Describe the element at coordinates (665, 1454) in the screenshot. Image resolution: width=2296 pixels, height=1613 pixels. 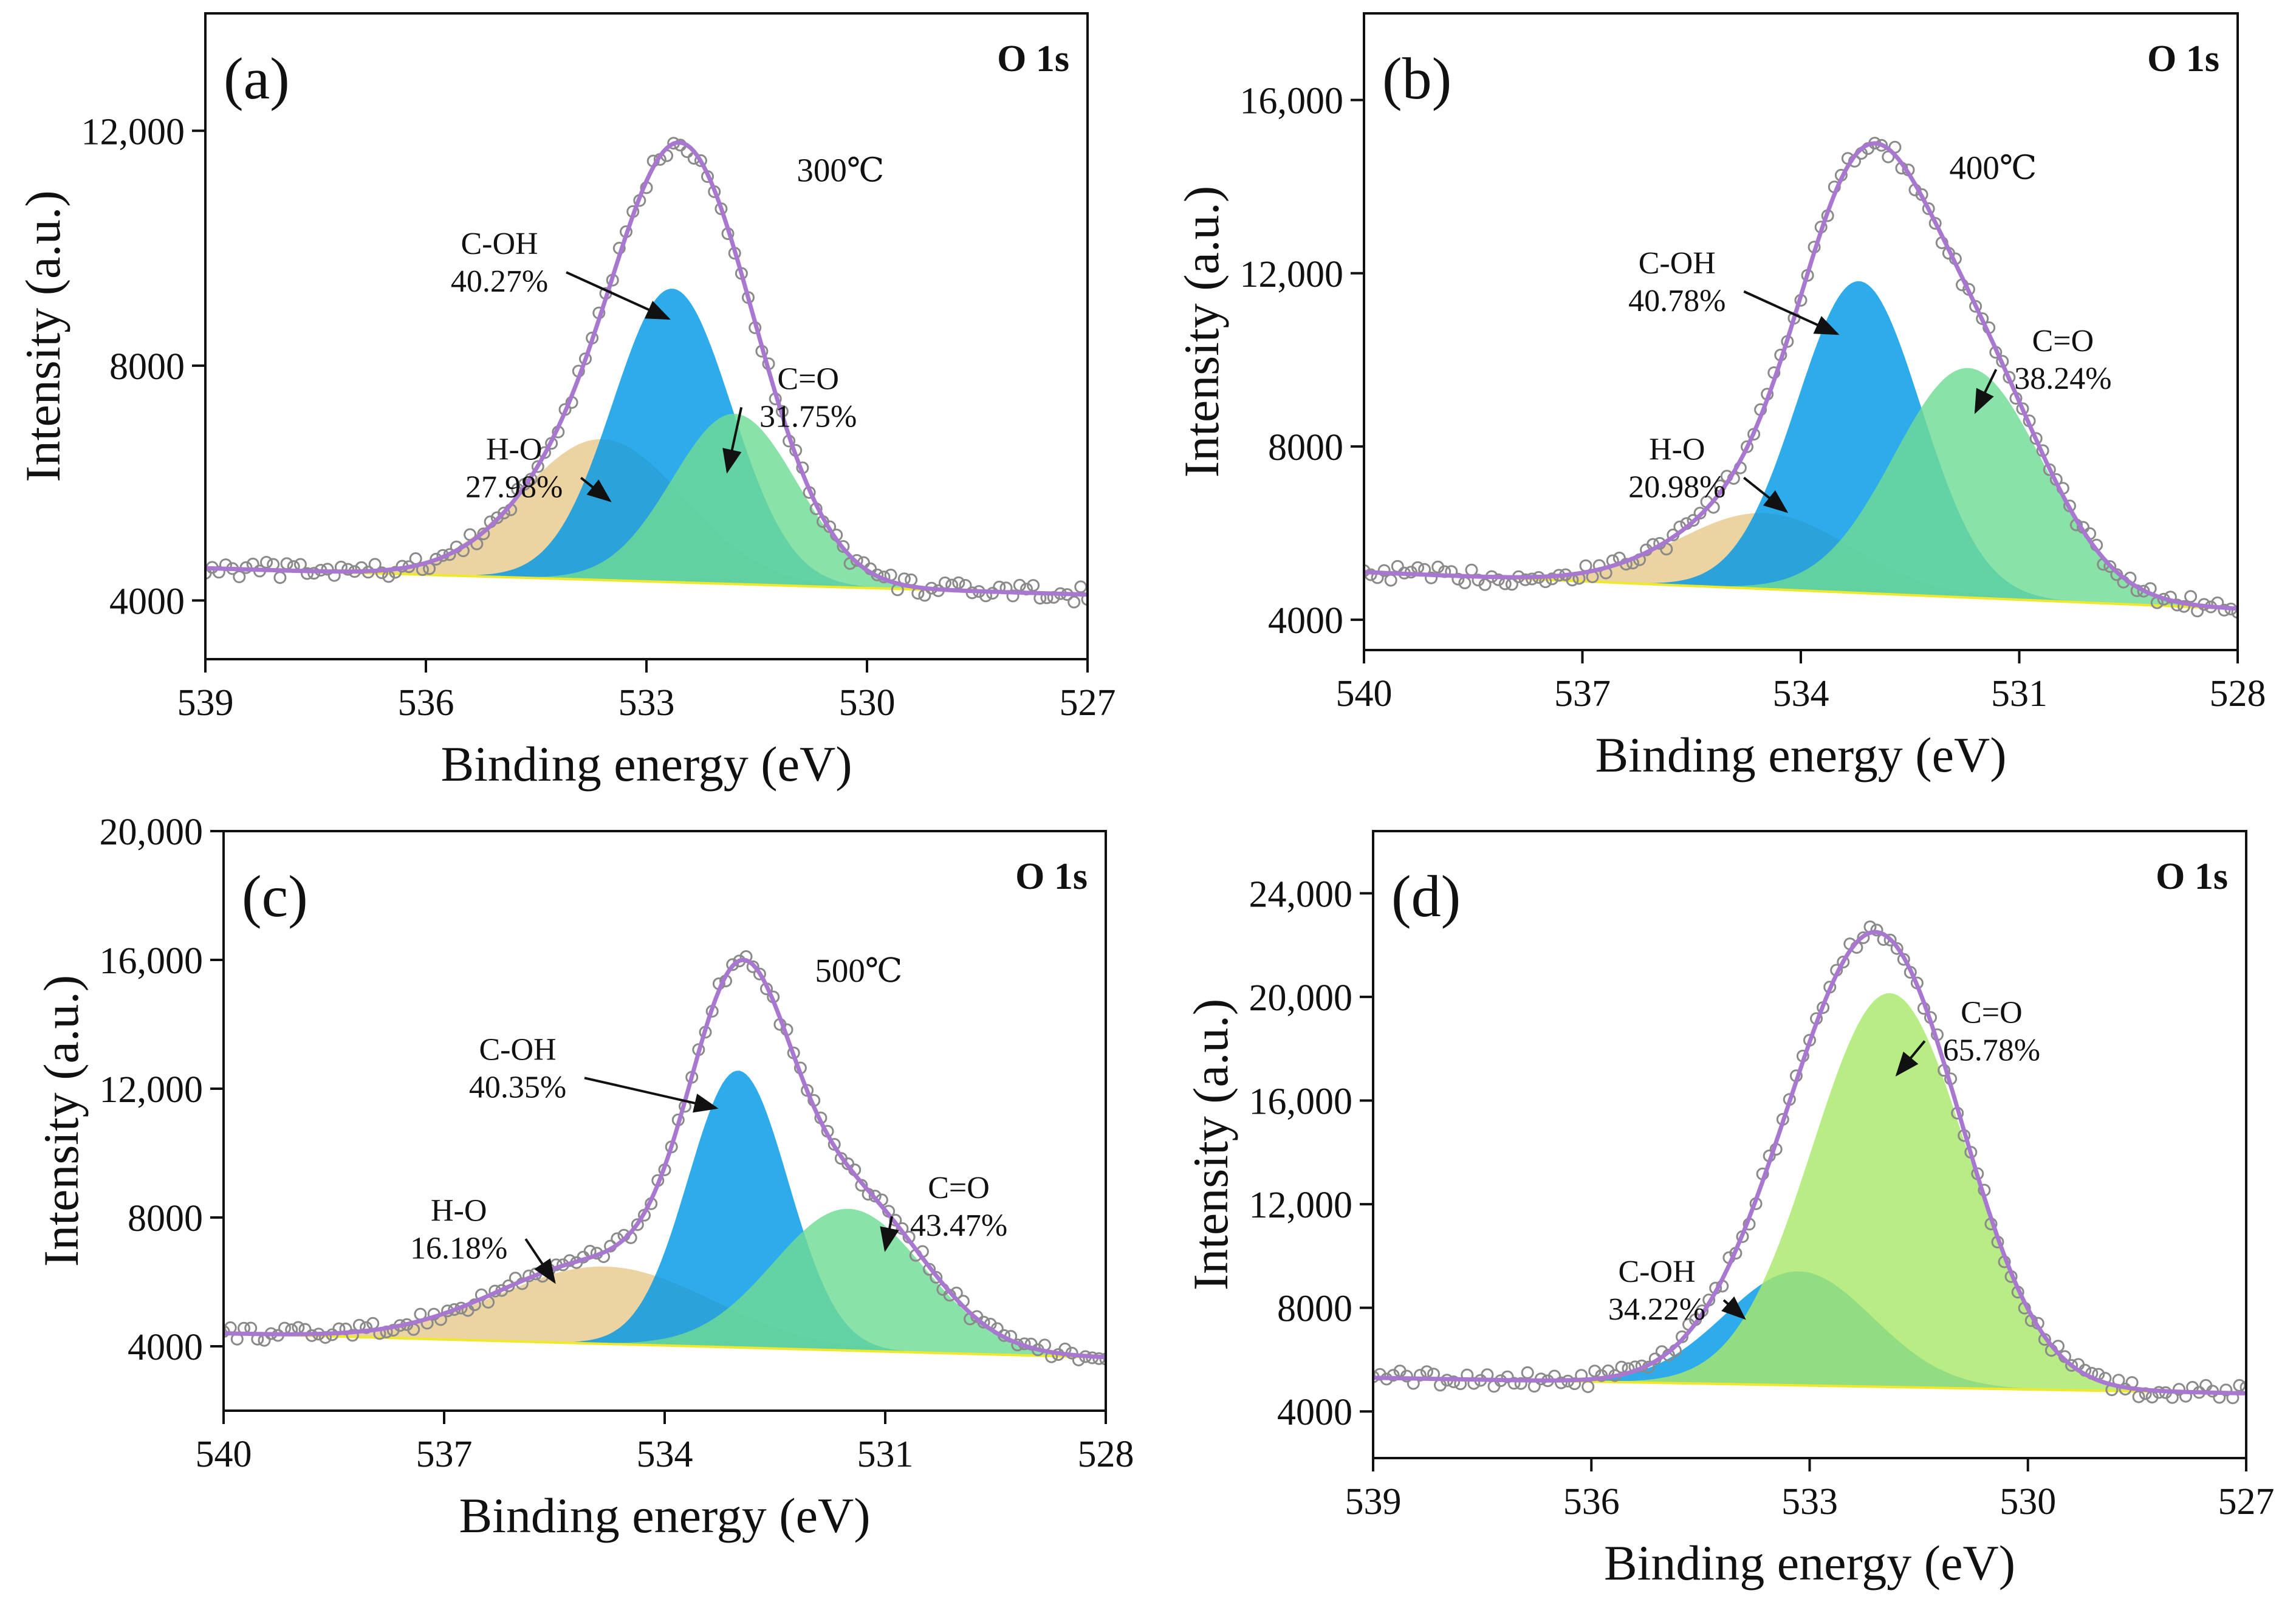
I see `x-tick-label: 534` at that location.